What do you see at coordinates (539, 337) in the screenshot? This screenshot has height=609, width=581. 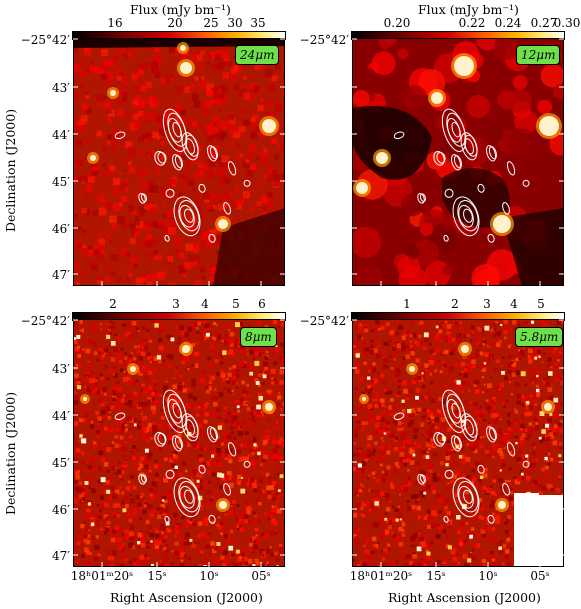 I see `wavelength-badge-5.8: 5.8μm` at bounding box center [539, 337].